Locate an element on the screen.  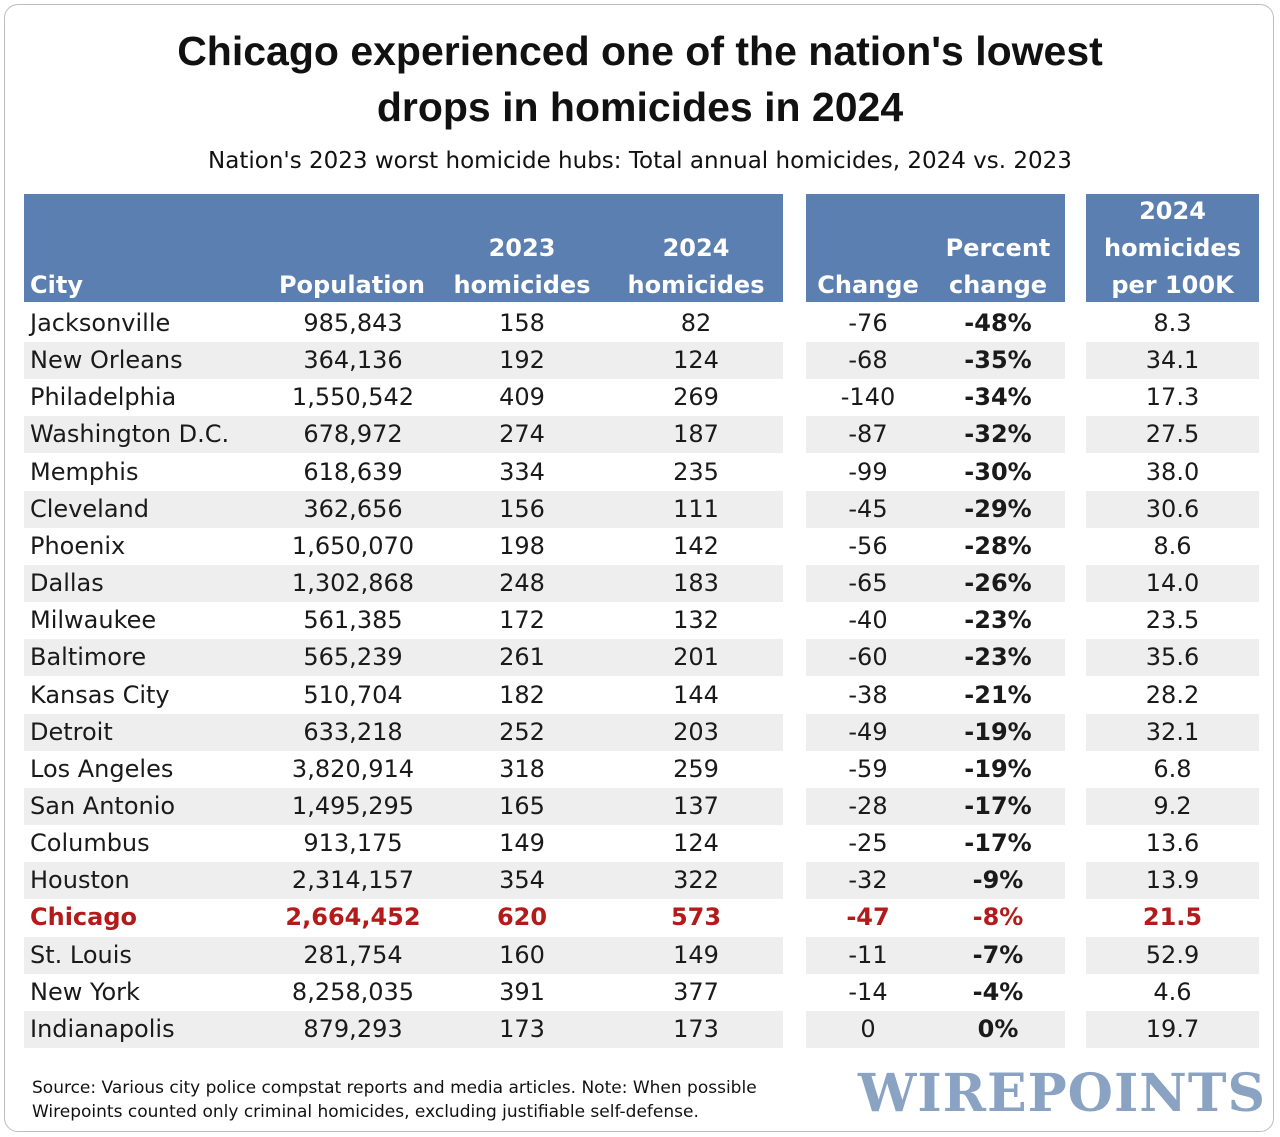
cell-homicides-2023: 409 is located at coordinates (522, 397).